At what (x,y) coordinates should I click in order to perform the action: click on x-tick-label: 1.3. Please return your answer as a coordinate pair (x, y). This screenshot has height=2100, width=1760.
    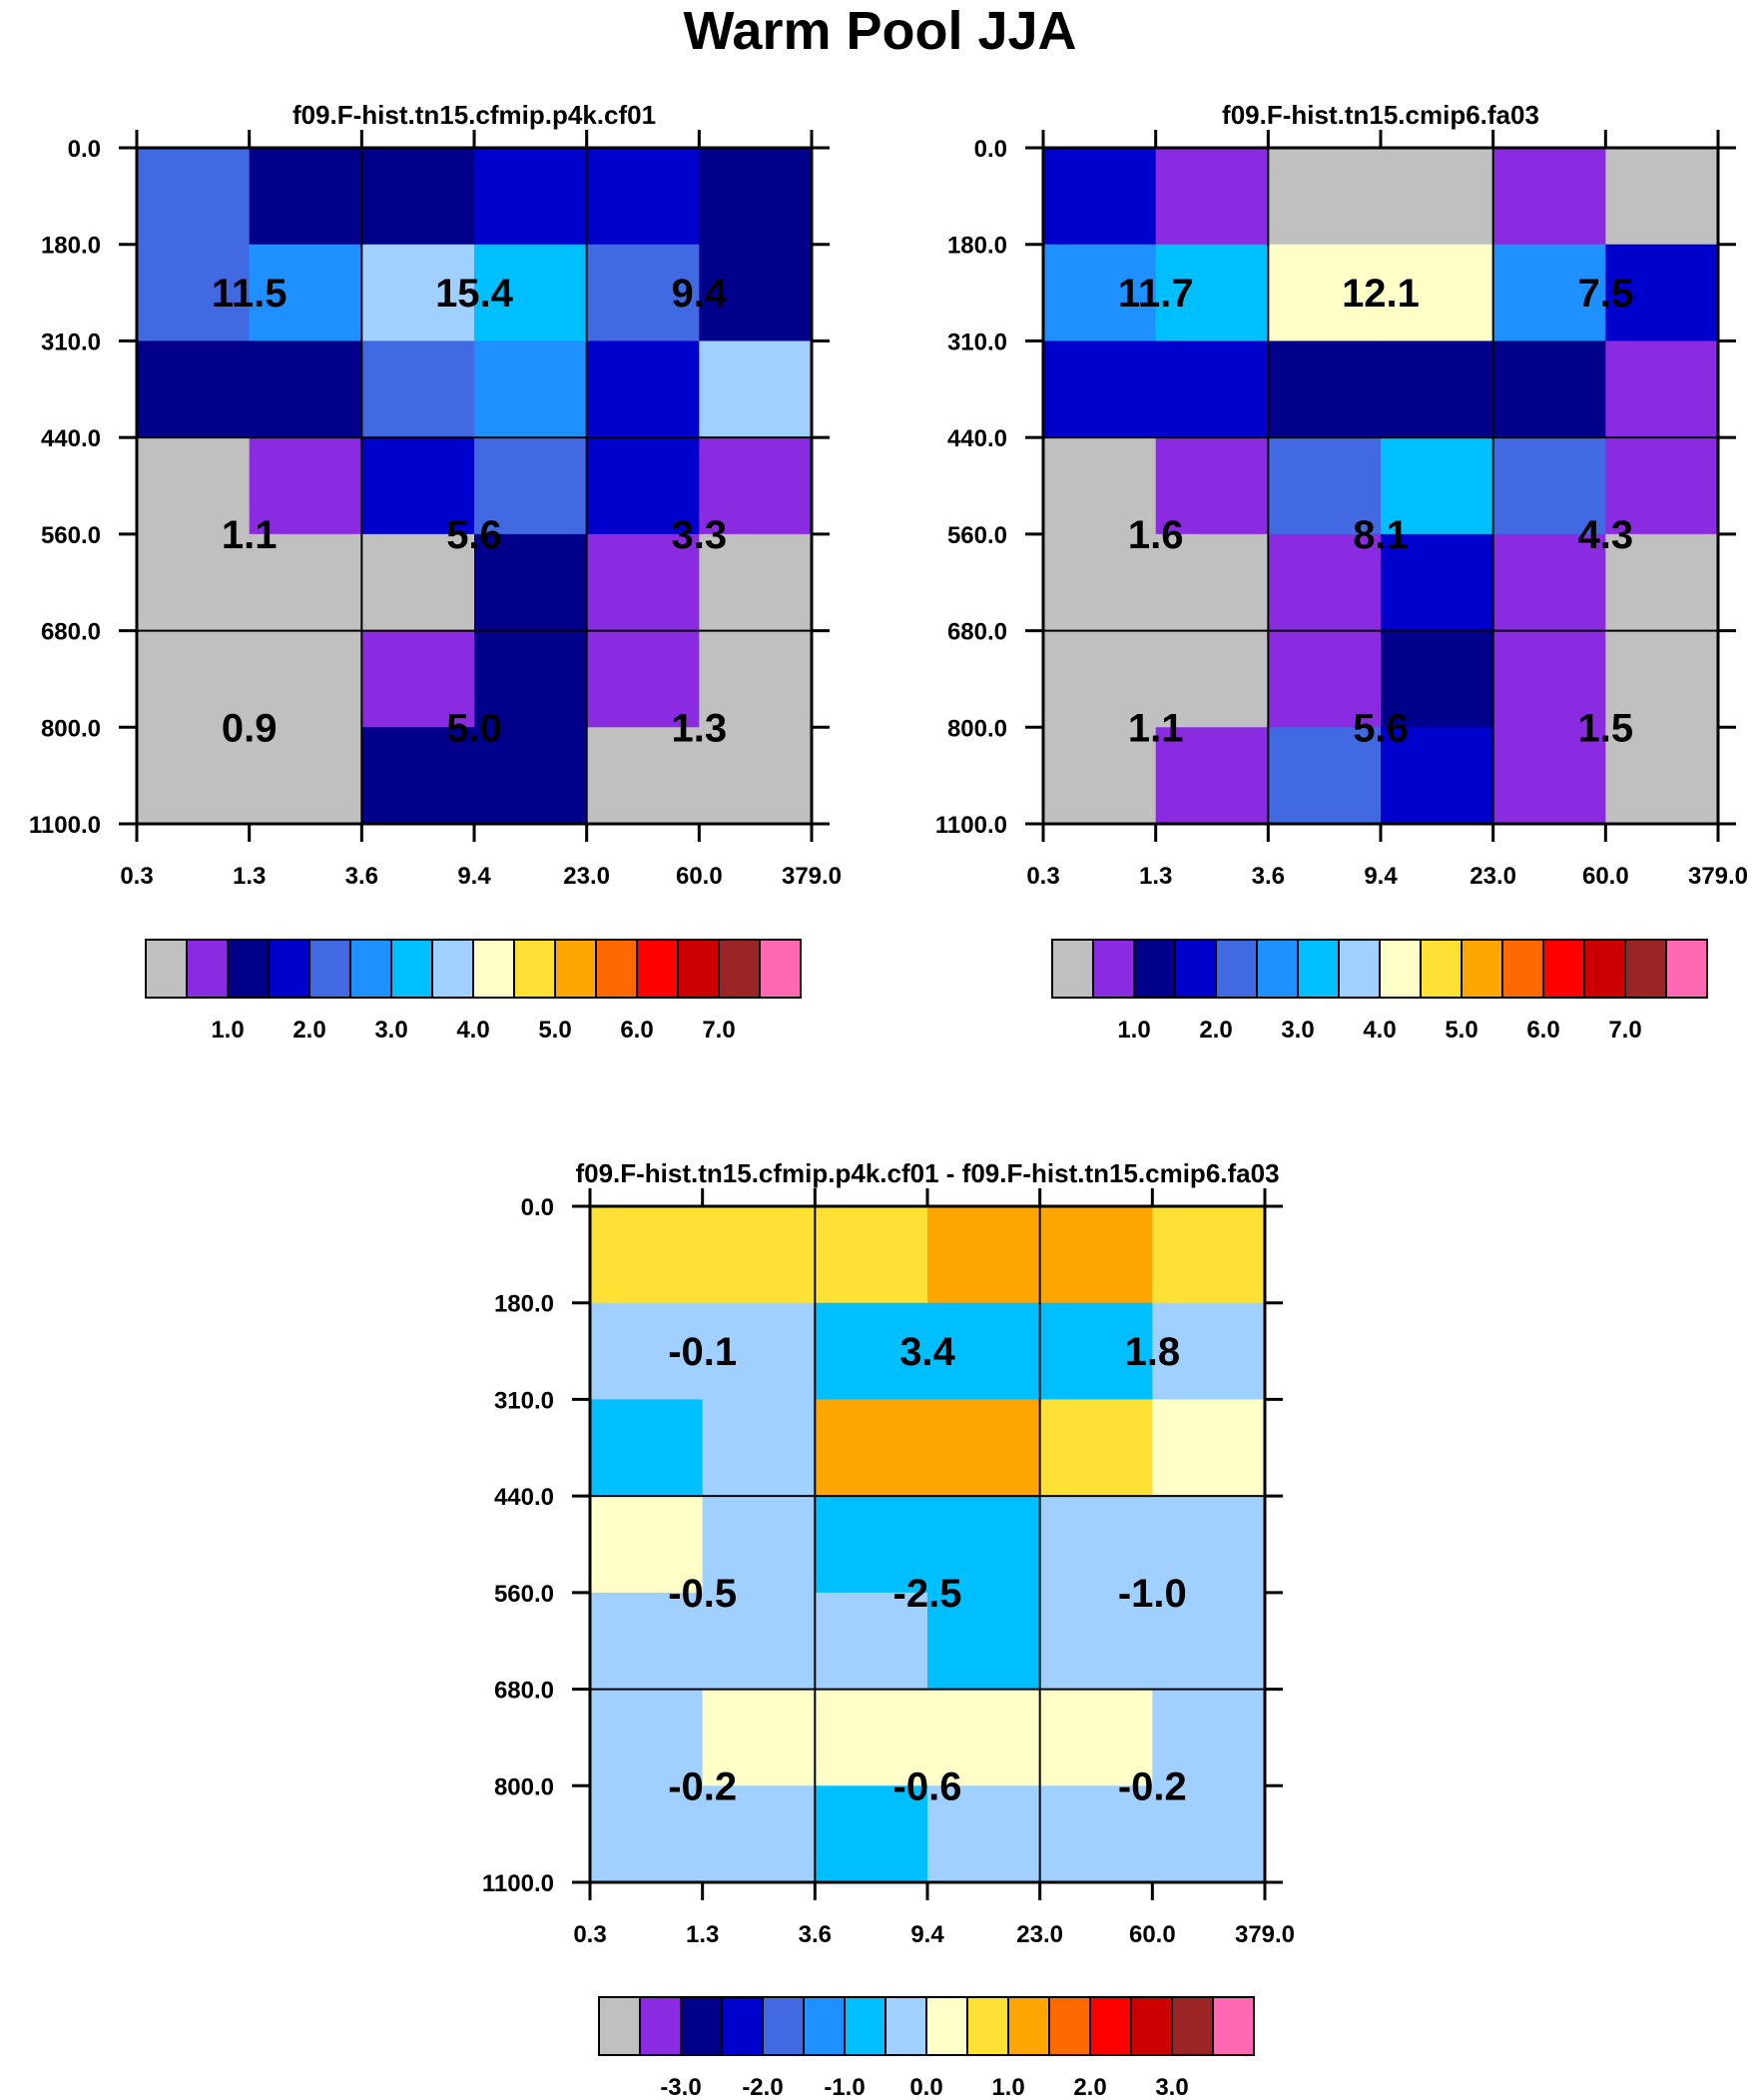
    Looking at the image, I should click on (249, 876).